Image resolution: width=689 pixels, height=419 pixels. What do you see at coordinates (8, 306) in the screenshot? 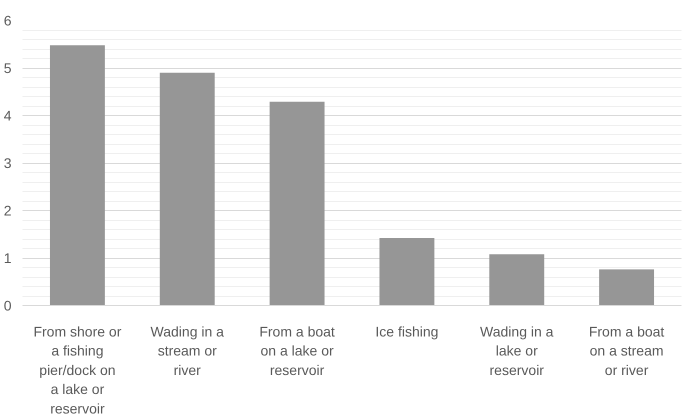
I see `y-tick-label: 0` at bounding box center [8, 306].